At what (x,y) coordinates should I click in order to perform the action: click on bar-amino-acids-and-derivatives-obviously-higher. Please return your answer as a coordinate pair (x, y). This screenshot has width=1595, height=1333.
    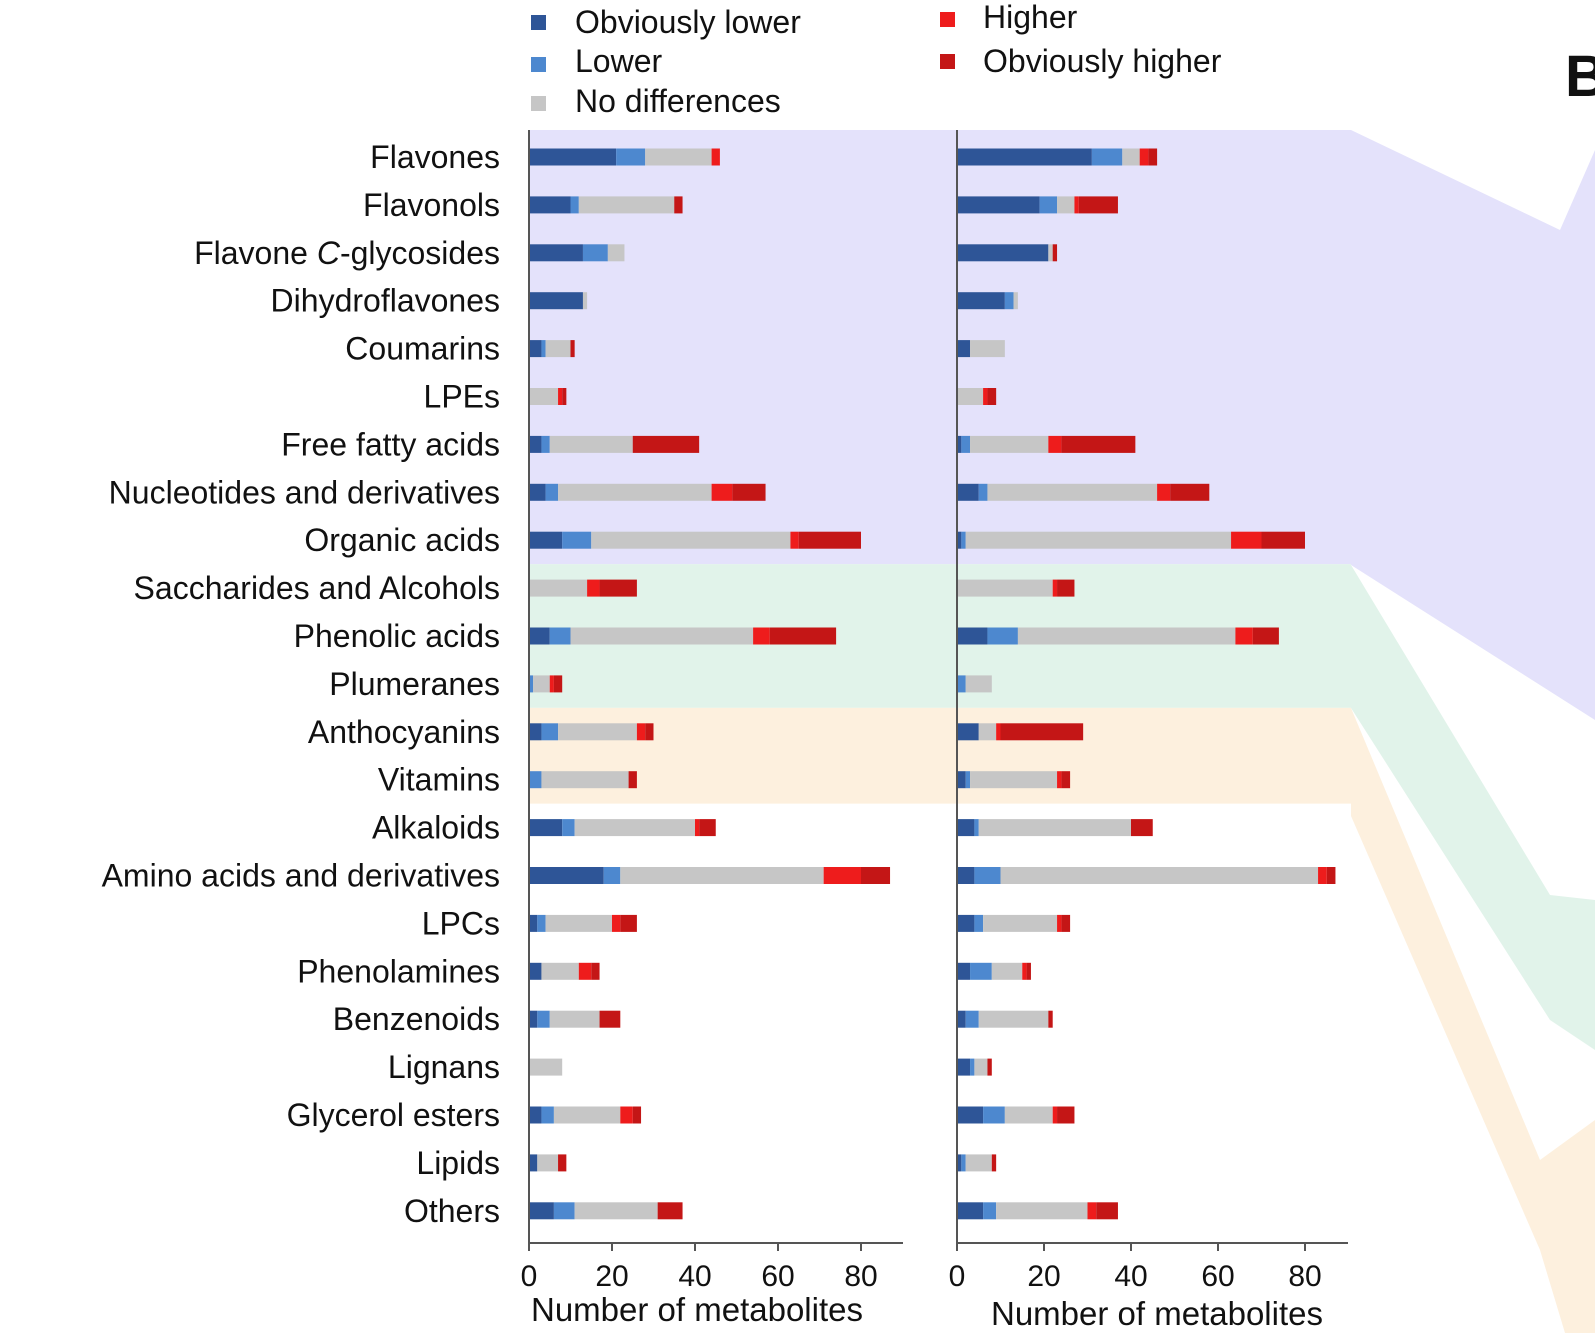
    Looking at the image, I should click on (1331, 875).